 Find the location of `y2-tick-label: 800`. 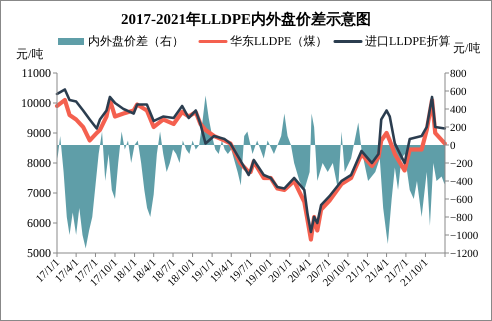

y2-tick-label: 800 is located at coordinates (458, 74).